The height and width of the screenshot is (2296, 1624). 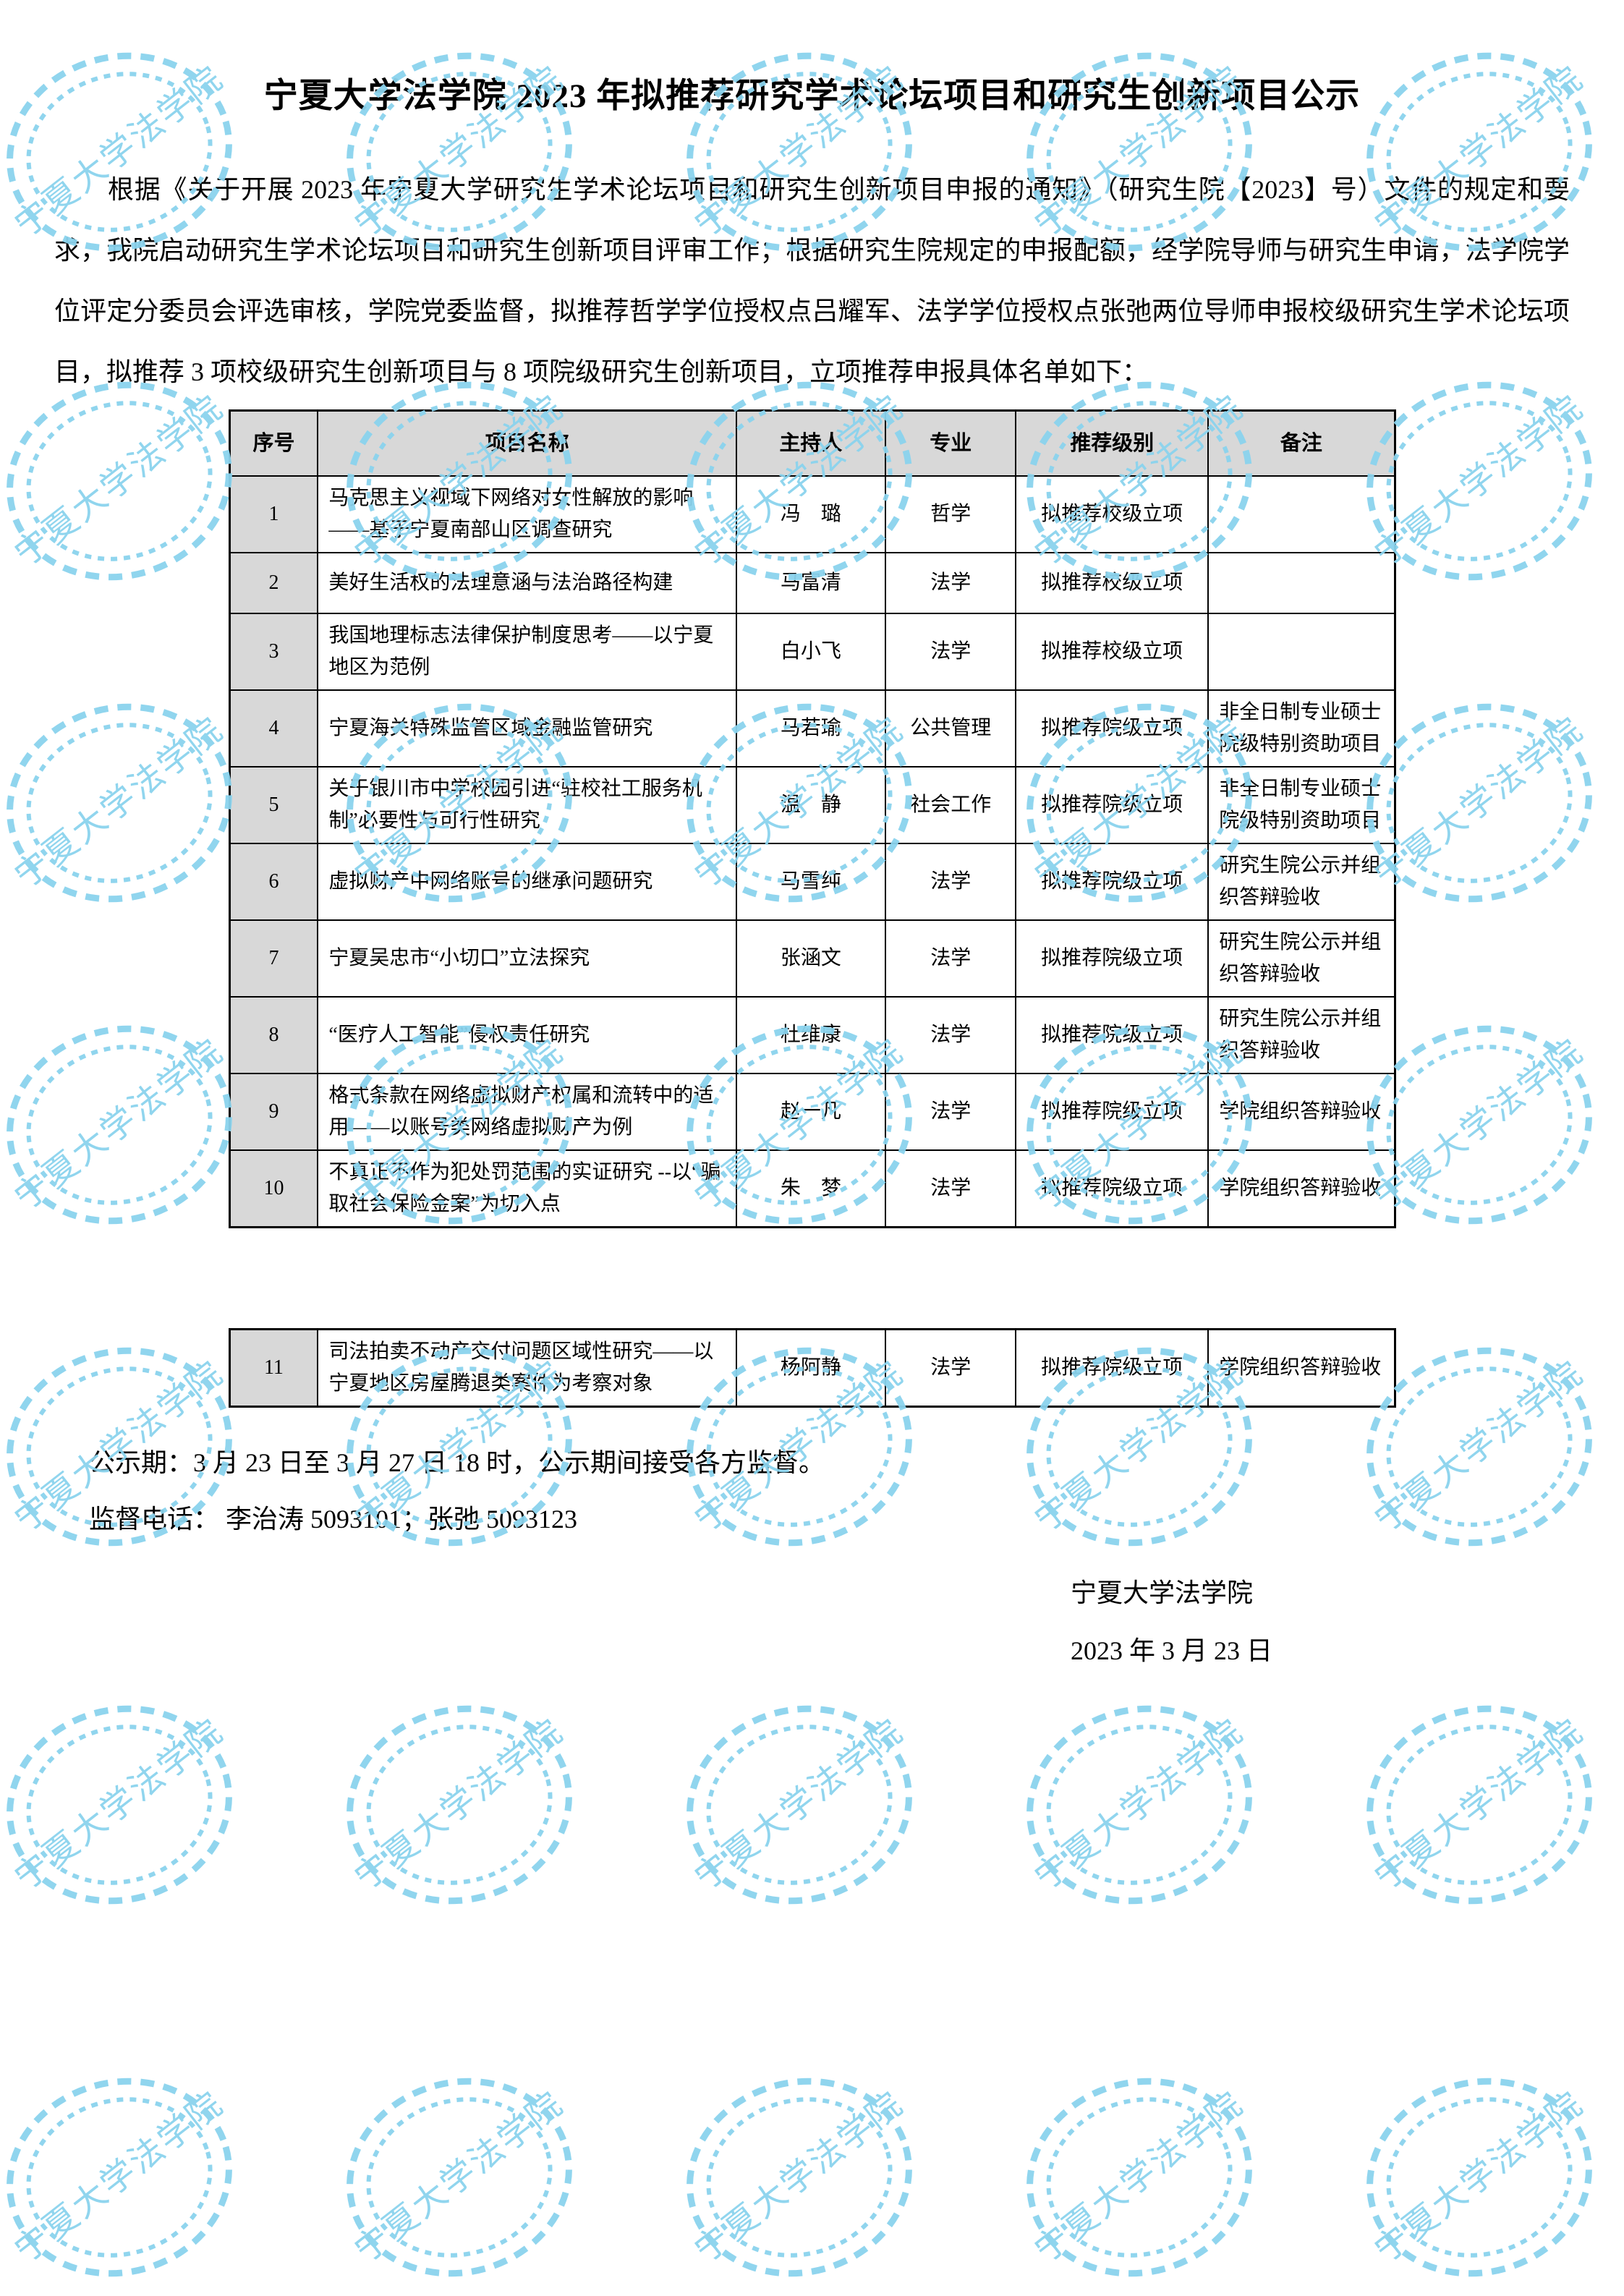 I want to click on table-cell: 4, so click(x=273, y=728).